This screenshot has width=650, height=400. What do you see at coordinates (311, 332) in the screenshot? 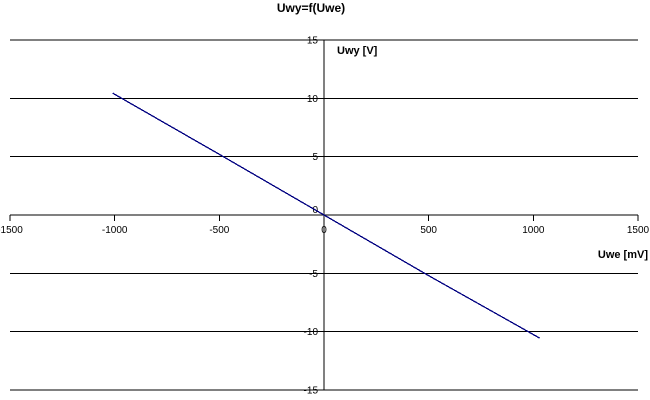
I see `y-tick-label: -10` at bounding box center [311, 332].